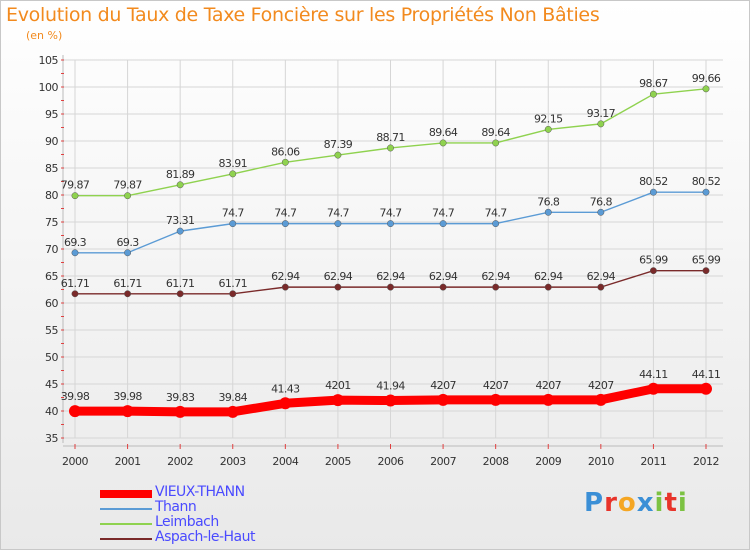 Image resolution: width=750 pixels, height=550 pixels. I want to click on x-tick-label: 2003, so click(233, 461).